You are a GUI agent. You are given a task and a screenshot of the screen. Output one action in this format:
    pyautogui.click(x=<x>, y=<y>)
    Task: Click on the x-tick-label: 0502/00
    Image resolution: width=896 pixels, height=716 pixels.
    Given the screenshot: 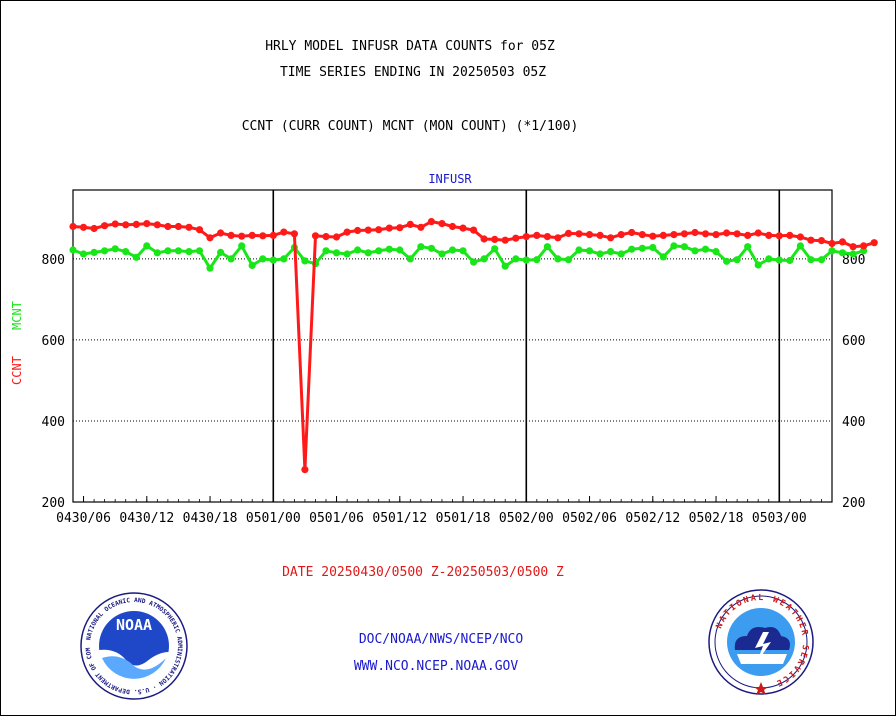 What is the action you would take?
    pyautogui.click(x=526, y=518)
    